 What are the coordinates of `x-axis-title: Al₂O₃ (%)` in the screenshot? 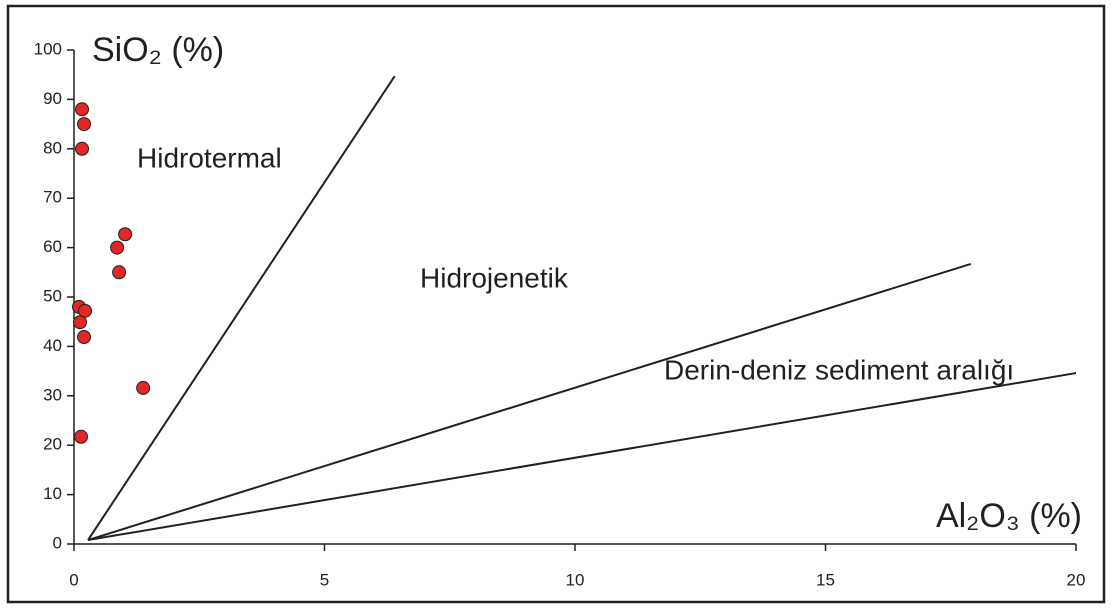 It's located at (1009, 516).